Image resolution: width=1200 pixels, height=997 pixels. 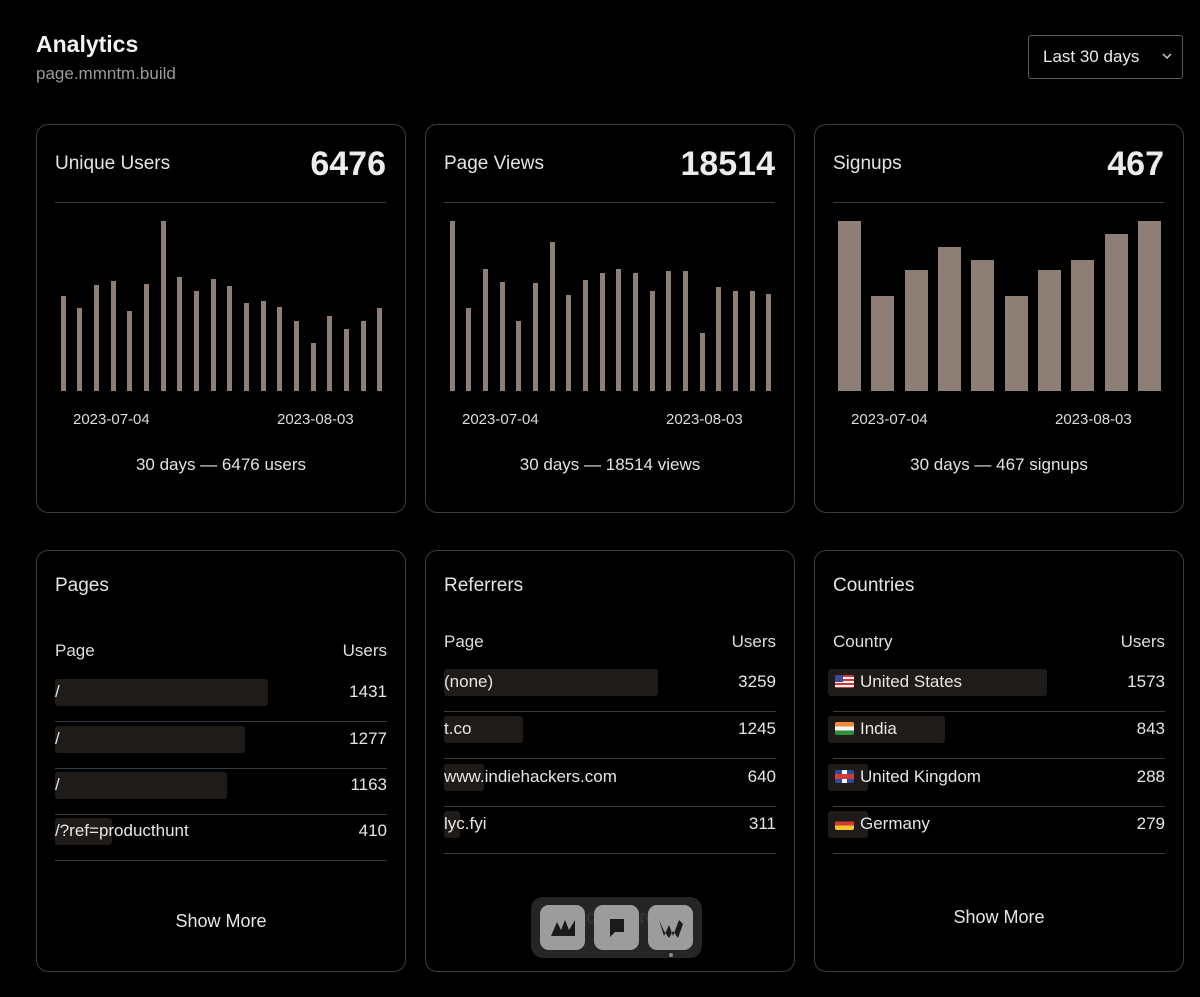 What do you see at coordinates (610, 830) in the screenshot?
I see `table-row: lyc.fyi 311` at bounding box center [610, 830].